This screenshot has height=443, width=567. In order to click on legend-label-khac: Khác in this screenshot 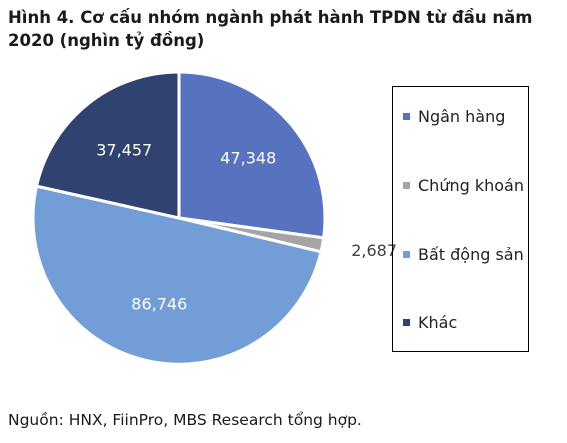, I will do `click(438, 322)`.